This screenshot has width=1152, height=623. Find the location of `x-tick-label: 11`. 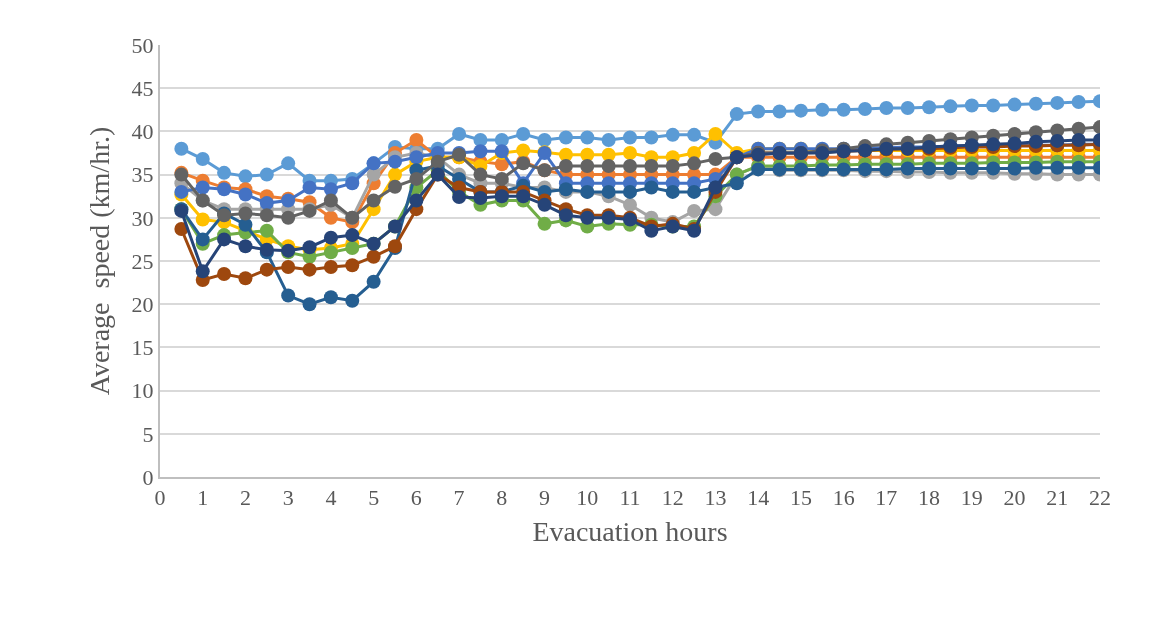

x-tick-label: 11 is located at coordinates (630, 498).